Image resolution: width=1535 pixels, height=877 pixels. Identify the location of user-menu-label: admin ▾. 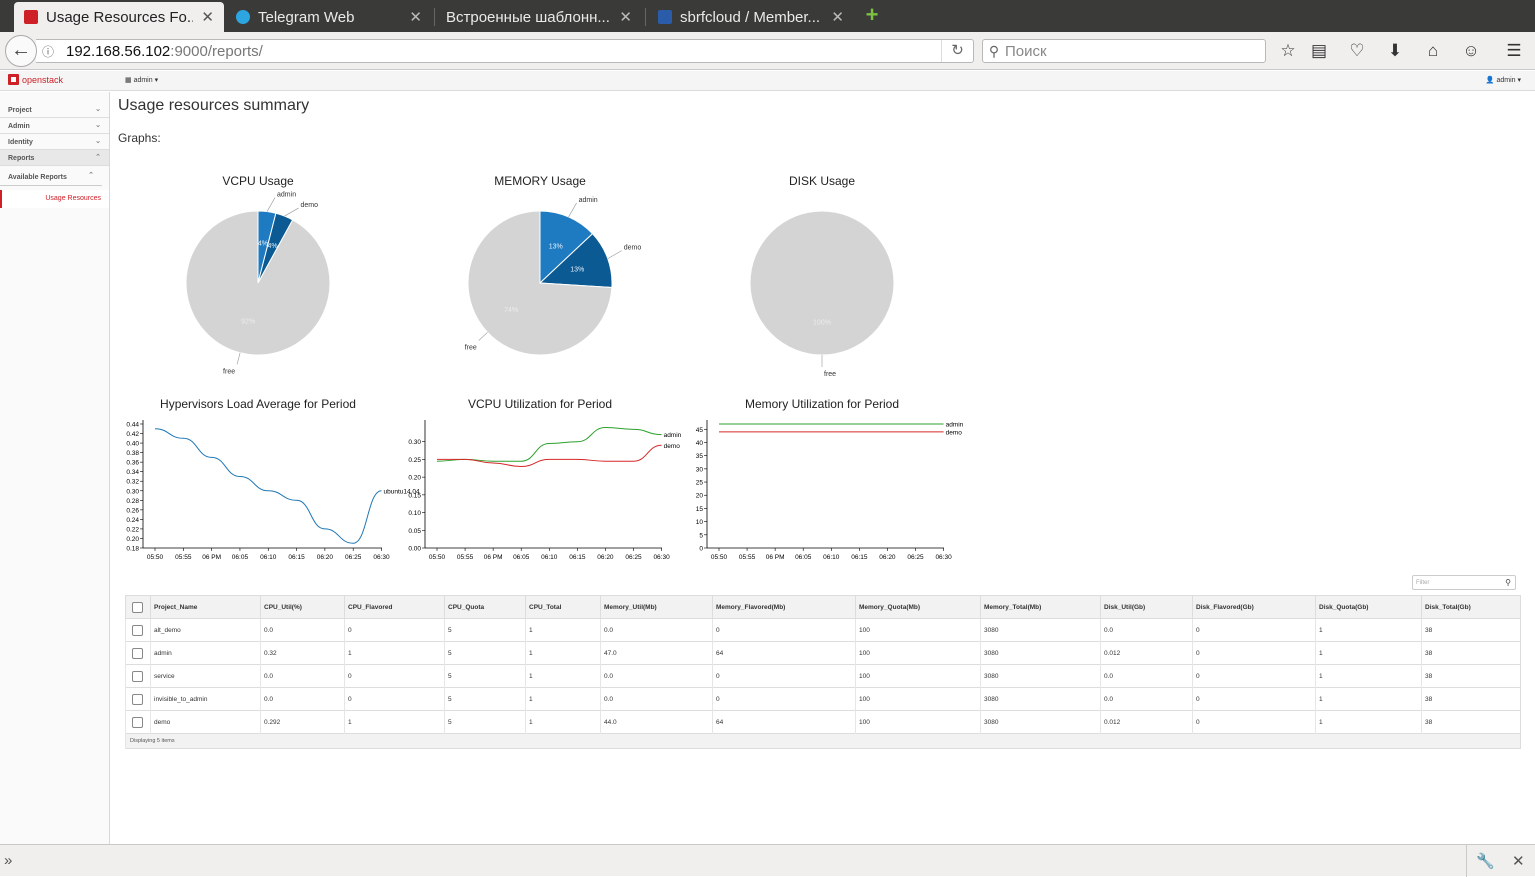
(1508, 80).